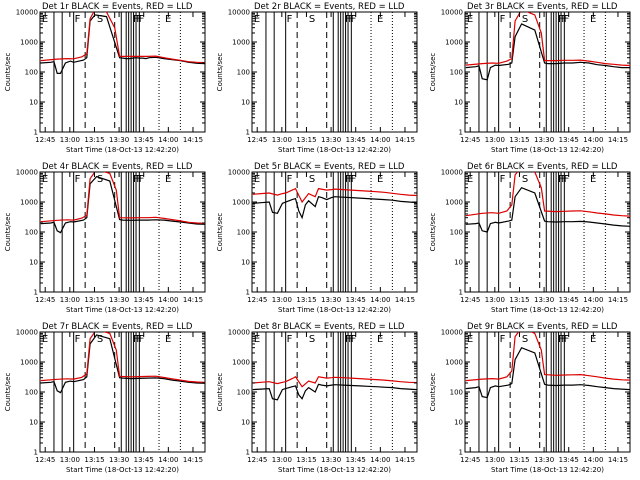 This screenshot has width=640, height=480. Describe the element at coordinates (542, 7) in the screenshot. I see `panel-title: Det 3r BLACK = Events, RED = LLD` at that location.